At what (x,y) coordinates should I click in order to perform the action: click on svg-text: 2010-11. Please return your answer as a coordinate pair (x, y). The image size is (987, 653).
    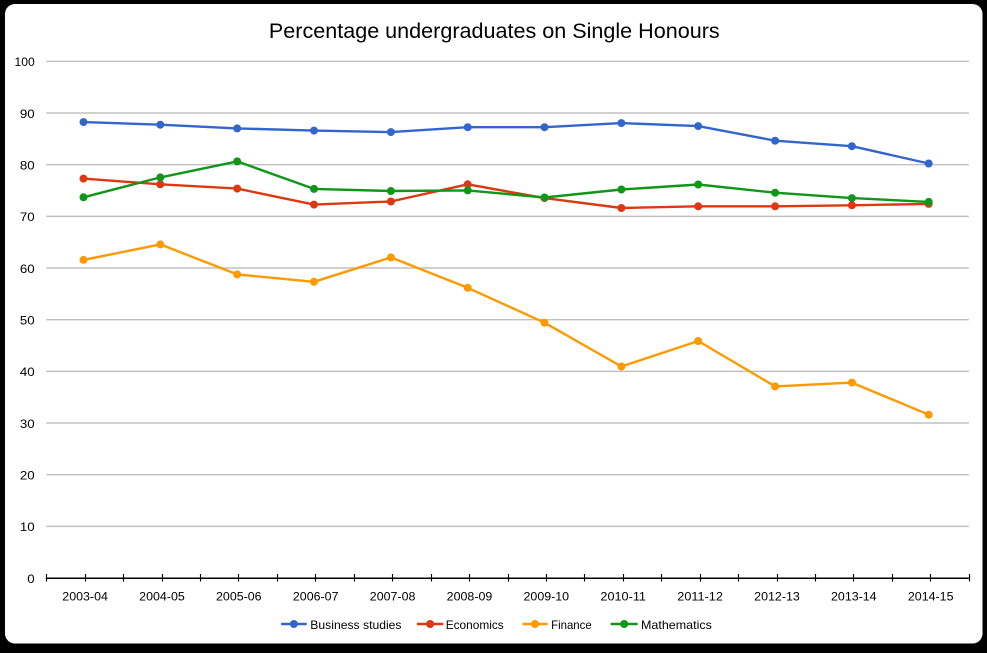
    Looking at the image, I should click on (623, 597).